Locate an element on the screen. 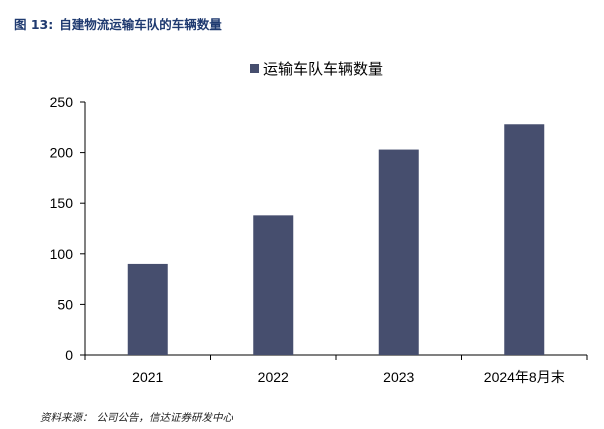 This screenshot has height=429, width=604. x-tick-label: 2021 is located at coordinates (147, 377).